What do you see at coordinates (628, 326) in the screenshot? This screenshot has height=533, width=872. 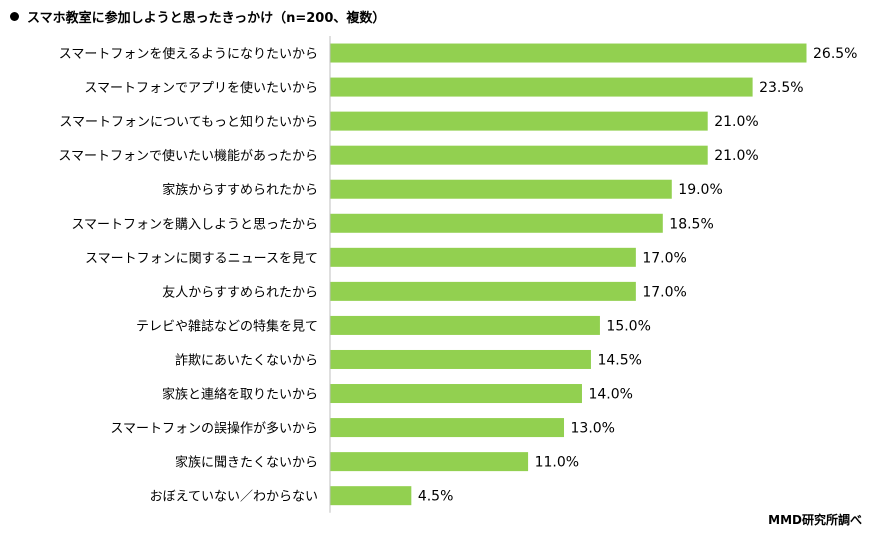 I see `value-label: 15.0%` at bounding box center [628, 326].